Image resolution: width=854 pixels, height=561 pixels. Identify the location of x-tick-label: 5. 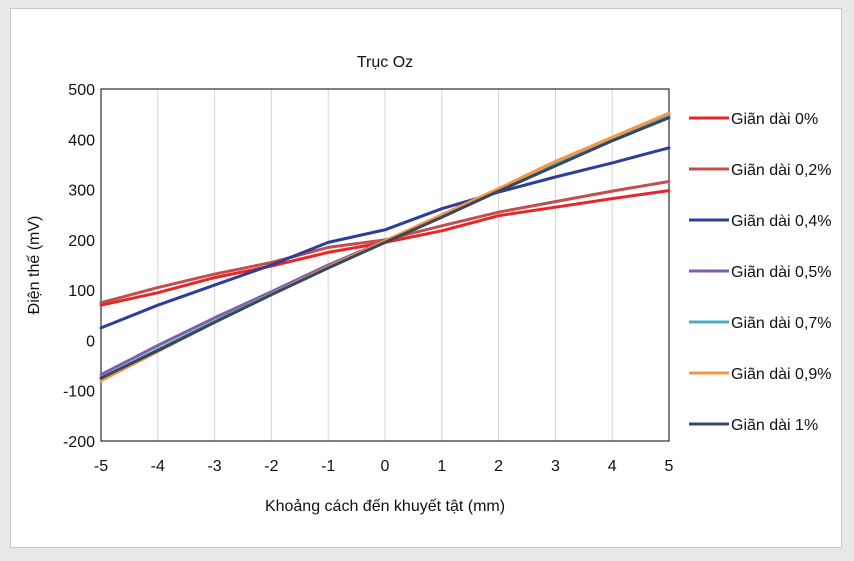
(669, 466).